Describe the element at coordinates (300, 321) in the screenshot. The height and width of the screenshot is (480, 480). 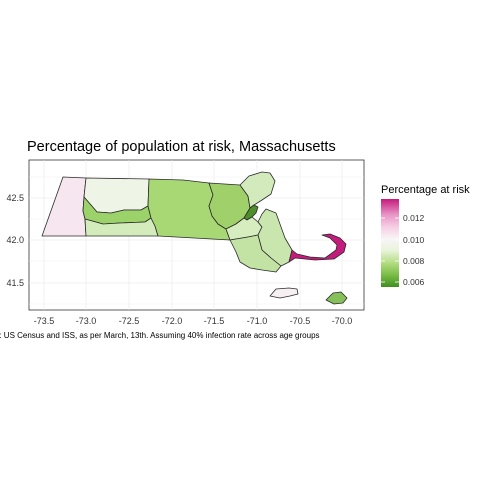
I see `x-tick-label: -70.5` at that location.